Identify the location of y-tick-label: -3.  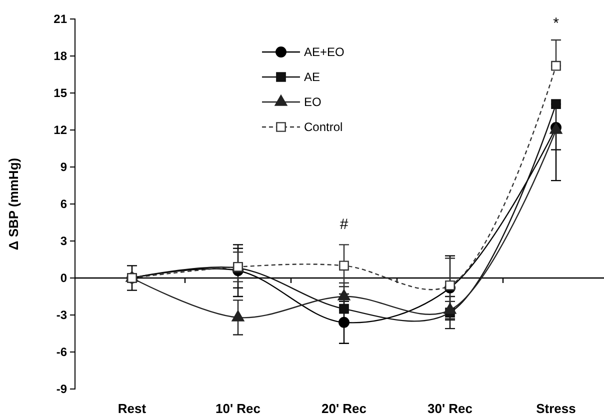
(62, 315).